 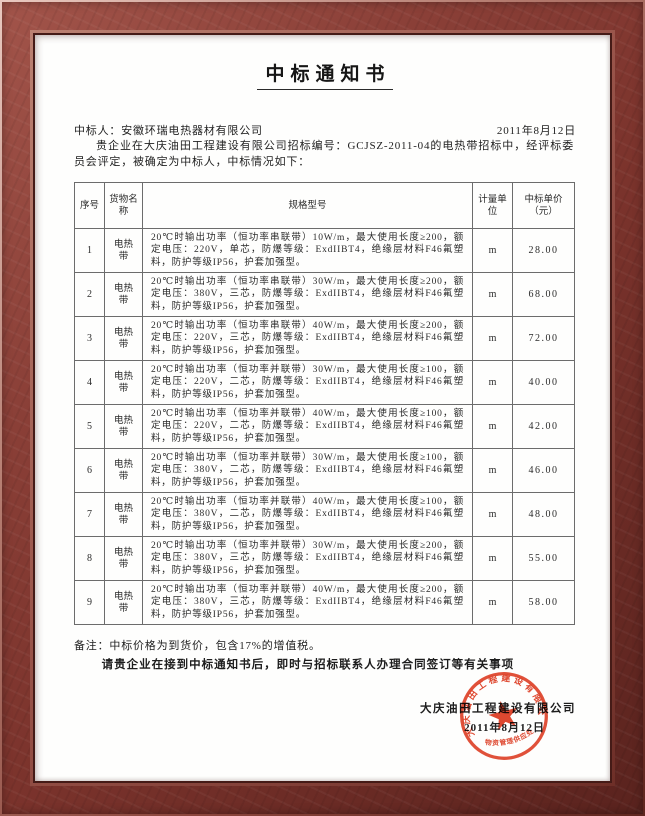 I want to click on seal-ring, so click(x=504, y=716).